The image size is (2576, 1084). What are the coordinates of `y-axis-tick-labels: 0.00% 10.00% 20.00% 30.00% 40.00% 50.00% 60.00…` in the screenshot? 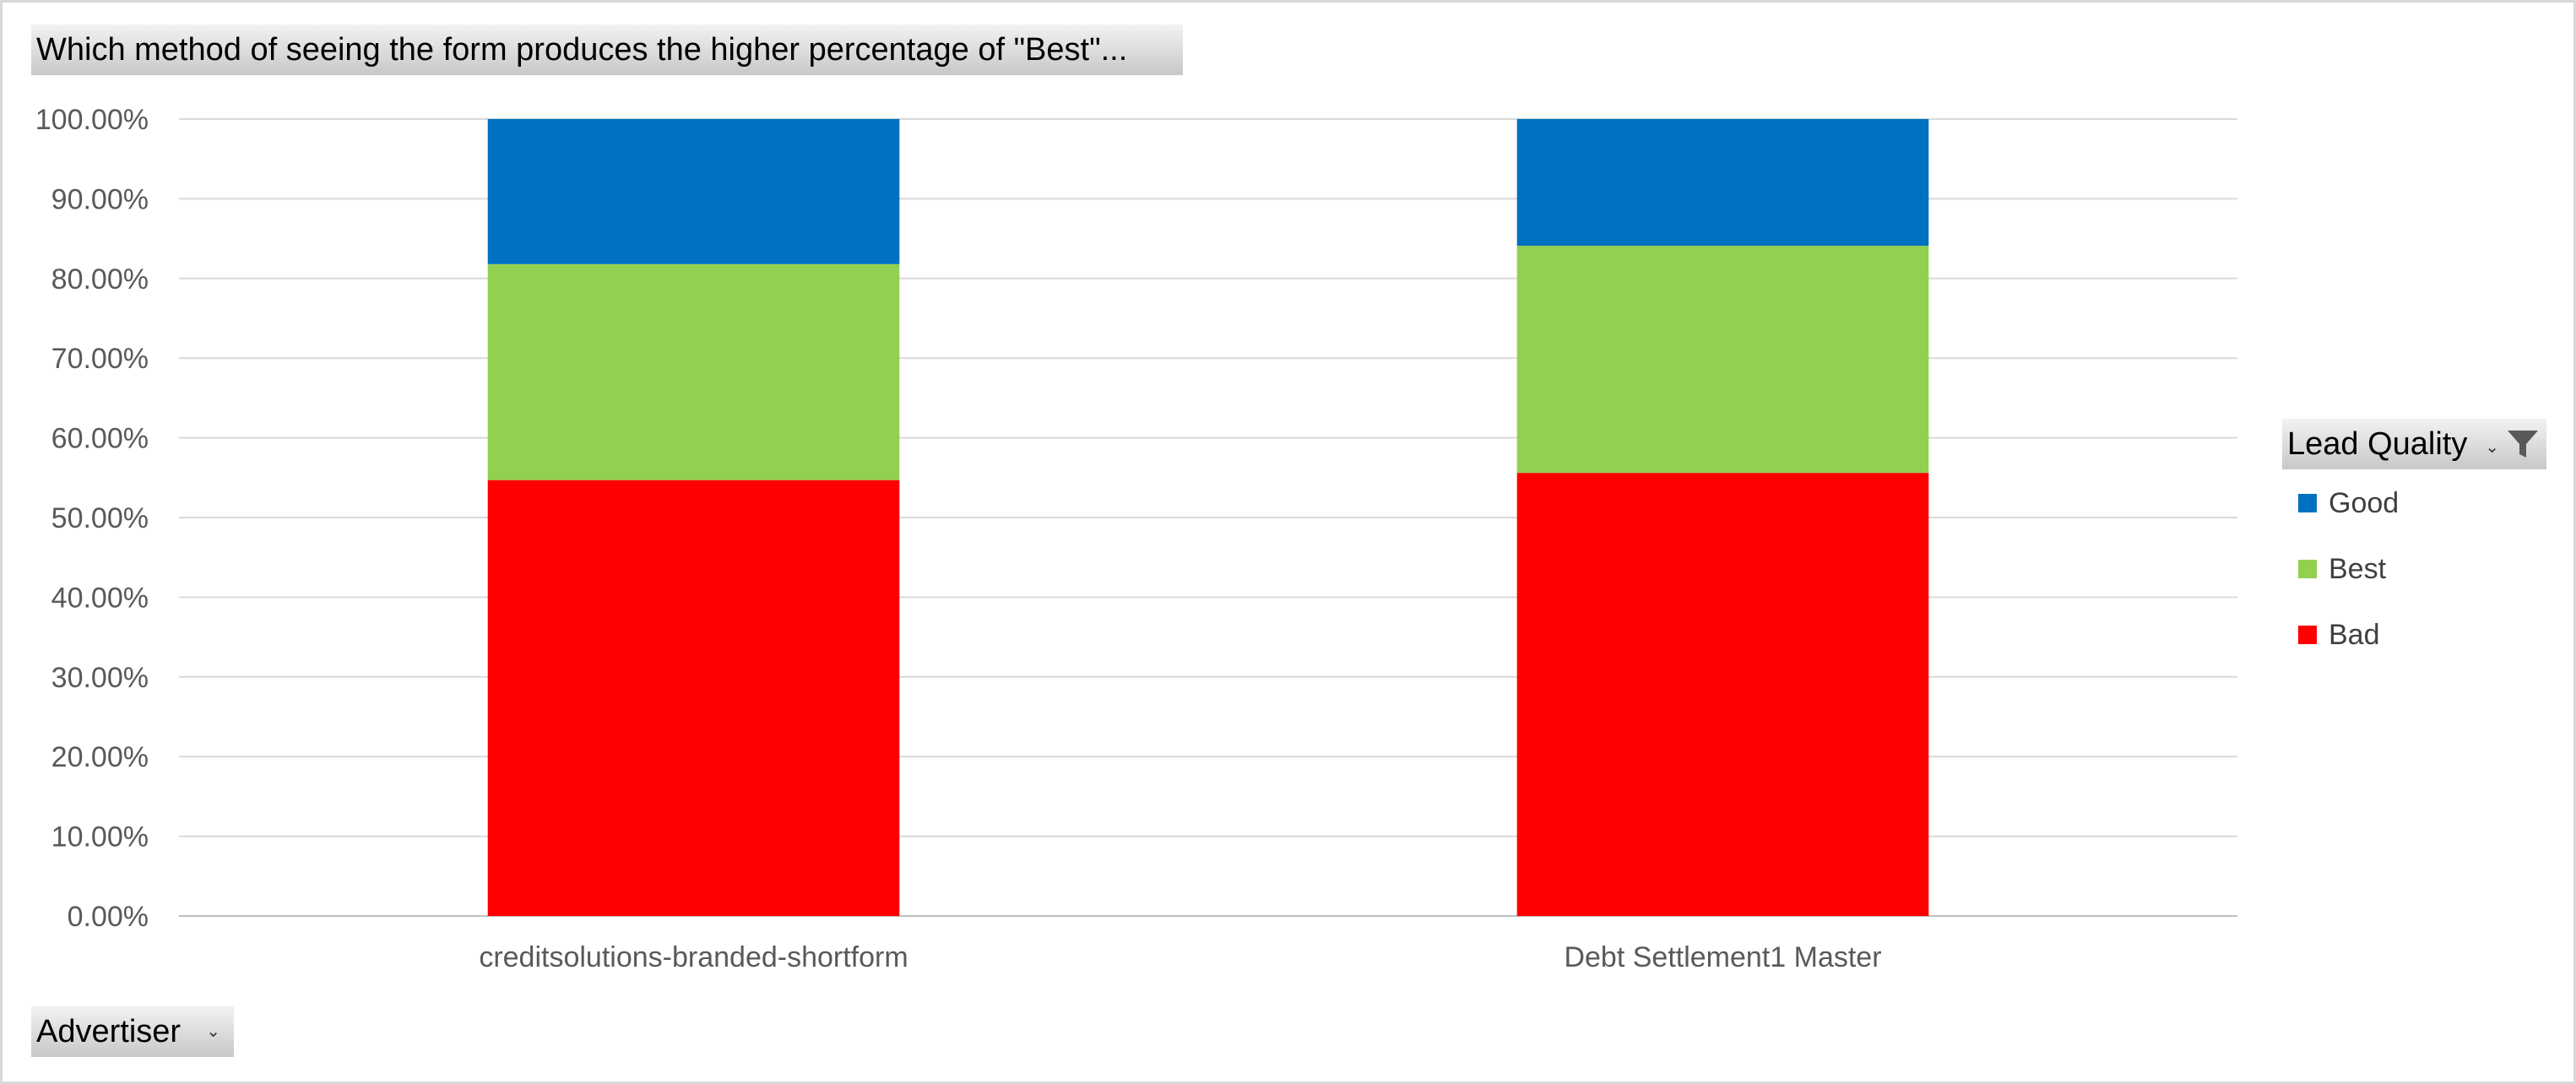 It's located at (92, 518).